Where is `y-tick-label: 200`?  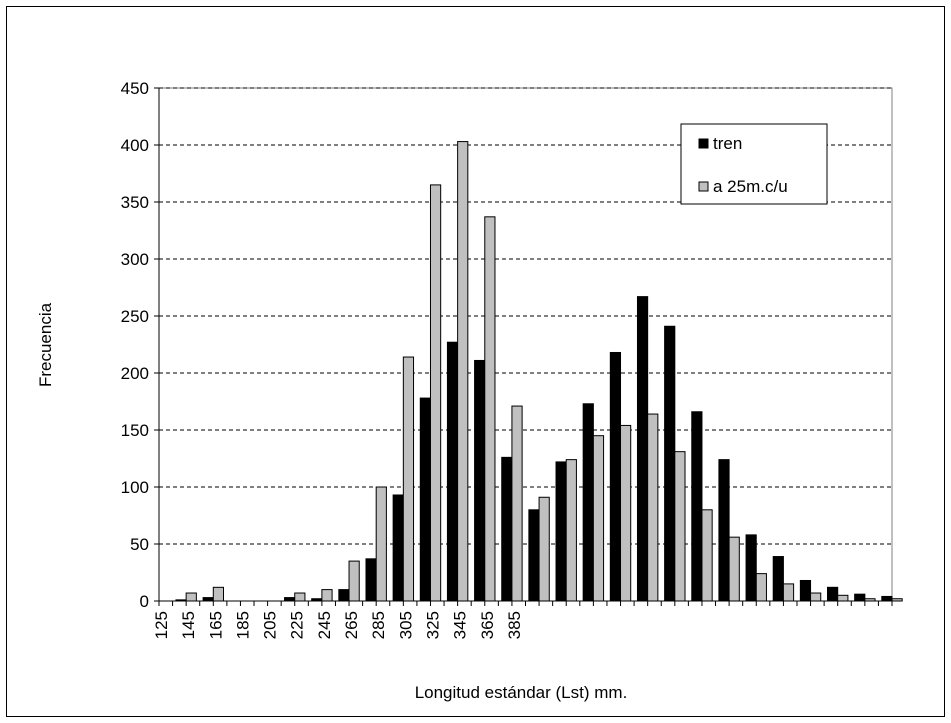
y-tick-label: 200 is located at coordinates (135, 373).